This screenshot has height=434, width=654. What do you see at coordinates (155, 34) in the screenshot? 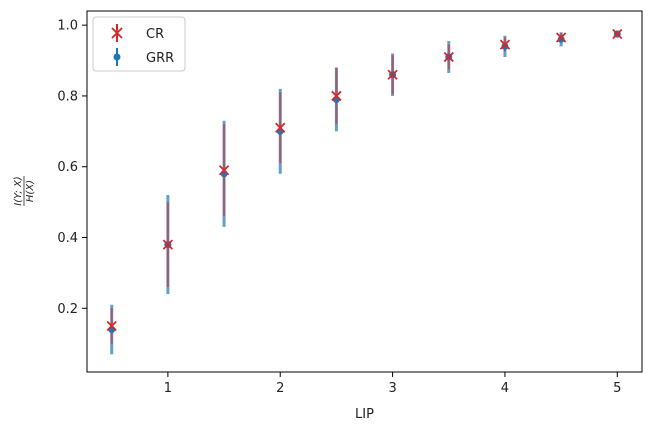
I see `legend-cr-label: CR` at bounding box center [155, 34].